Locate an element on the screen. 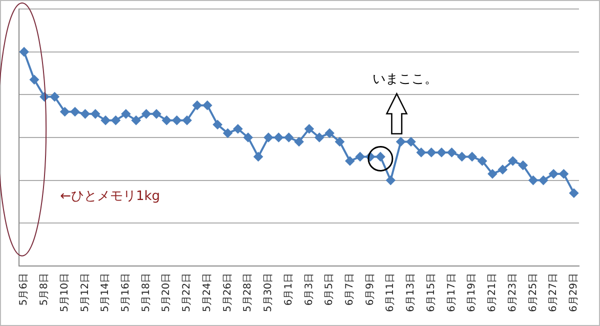 Image resolution: width=600 pixels, height=326 pixels. x-tick-label: 5月12日 is located at coordinates (85, 292).